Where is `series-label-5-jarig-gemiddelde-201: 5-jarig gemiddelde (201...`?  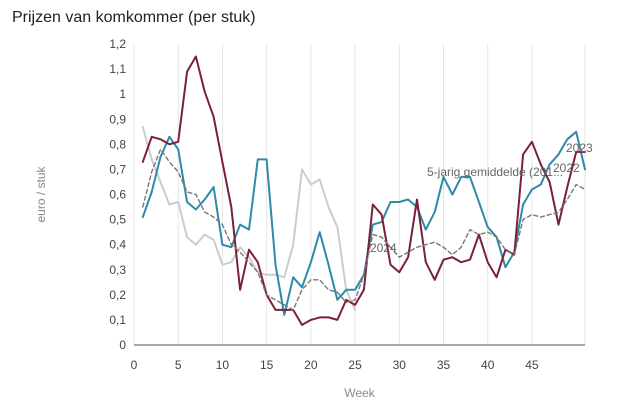 series-label-5-jarig-gemiddelde-201: 5-jarig gemiddelde (201... is located at coordinates (495, 172).